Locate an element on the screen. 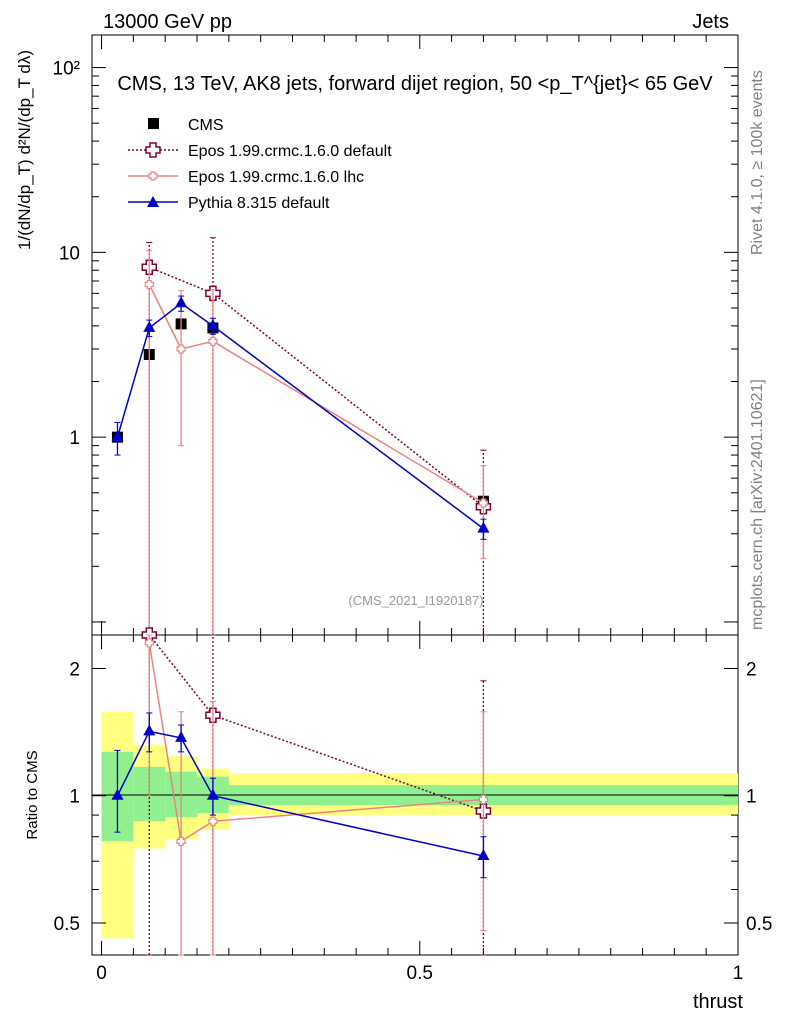  ratio-y-tick-label-right: 1 is located at coordinates (751, 797).